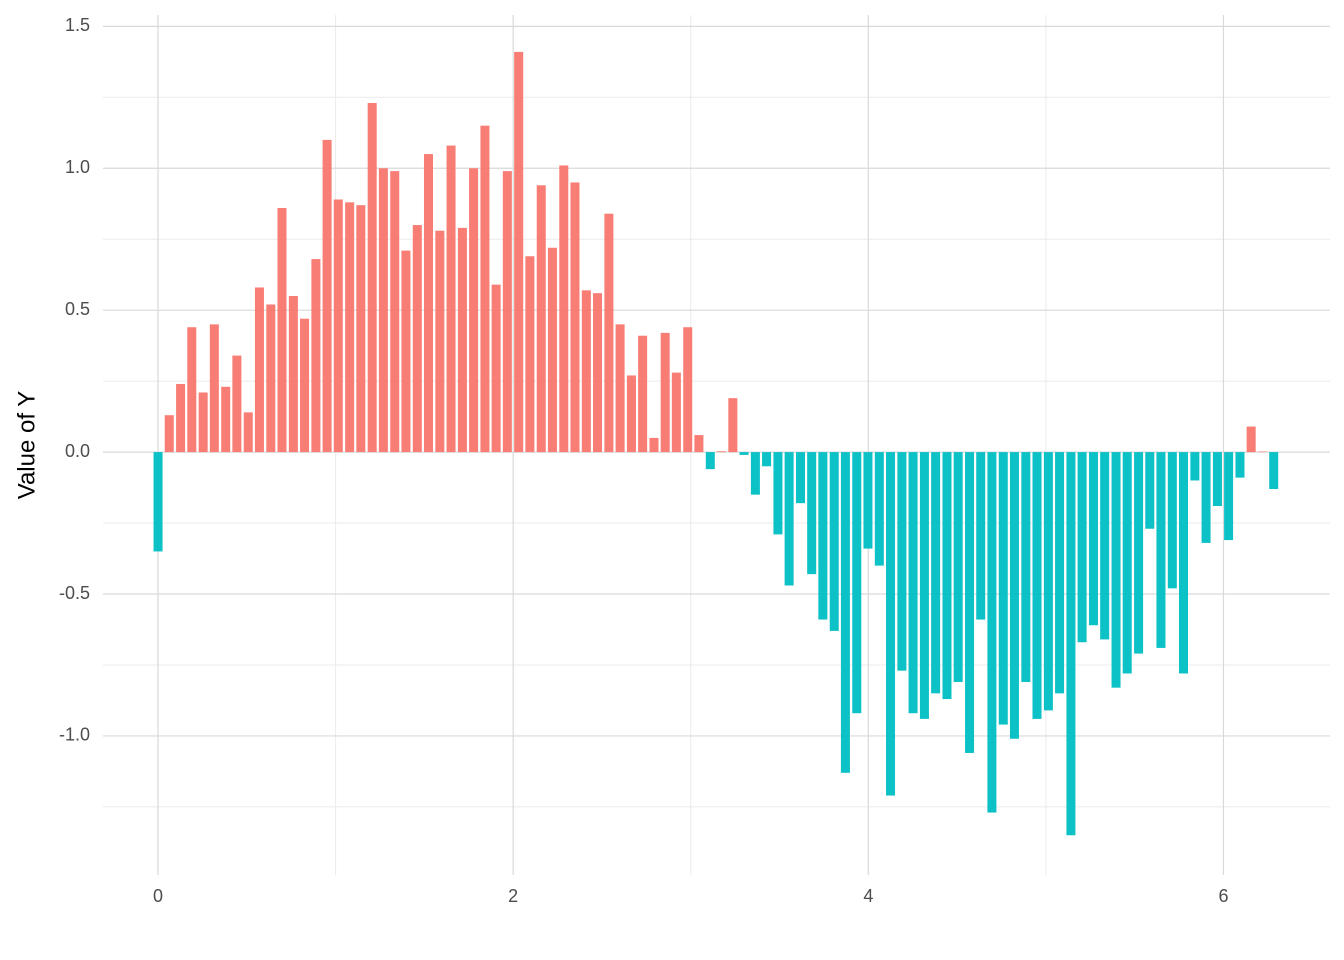 Image resolution: width=1344 pixels, height=960 pixels. What do you see at coordinates (74, 593) in the screenshot?
I see `y-tick-label: -0.5` at bounding box center [74, 593].